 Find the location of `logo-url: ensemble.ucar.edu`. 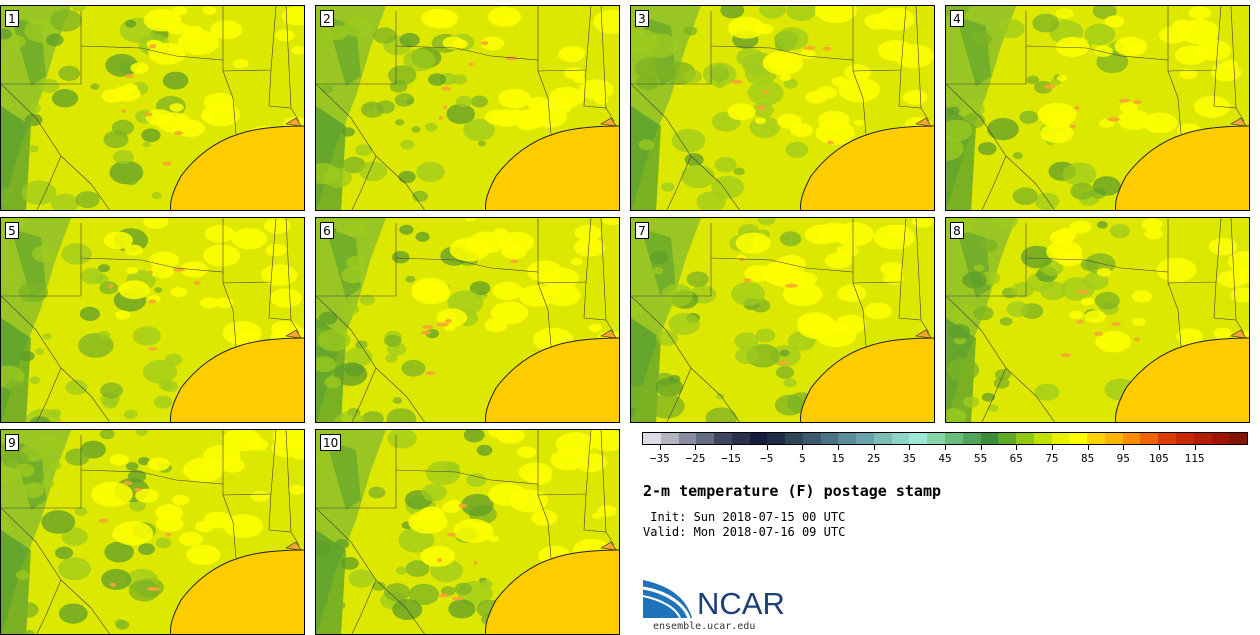

logo-url: ensemble.ucar.edu is located at coordinates (704, 626).